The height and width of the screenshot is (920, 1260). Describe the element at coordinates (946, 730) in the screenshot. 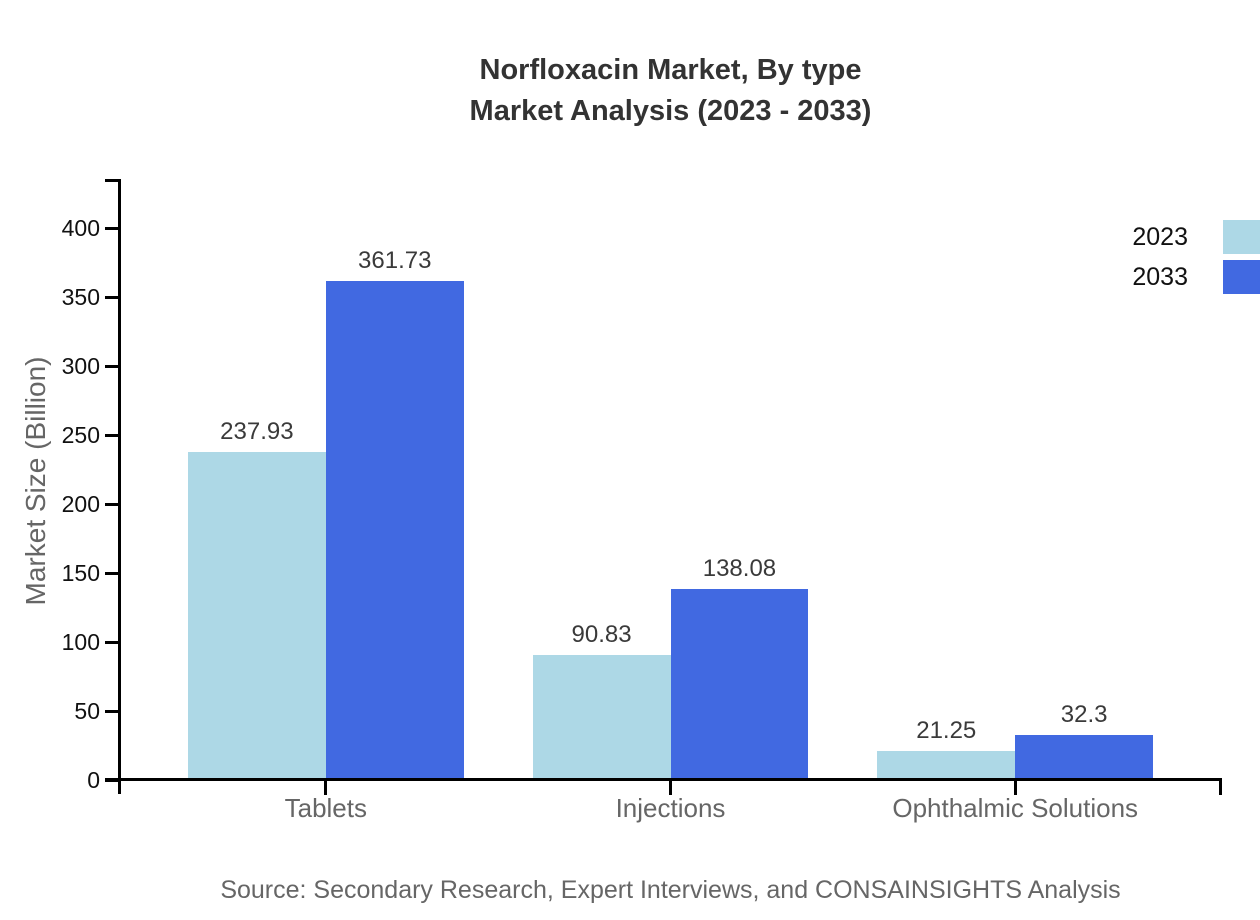

I see `bar-value-label-2023-ophthalmic-solutions: 21.25` at that location.